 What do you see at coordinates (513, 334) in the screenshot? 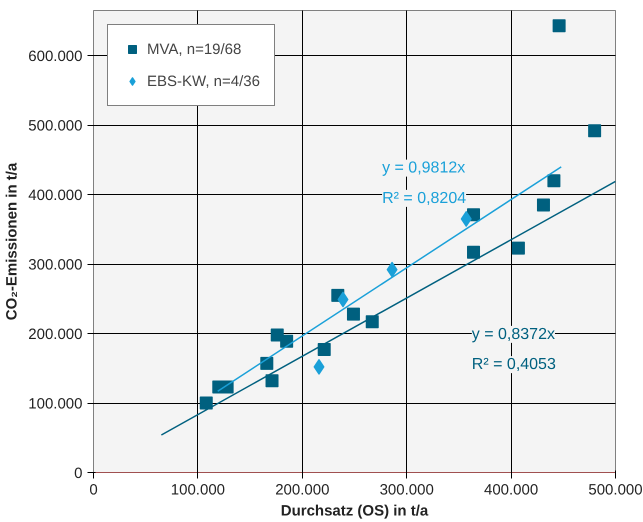
I see `annotation: y = 0,8372x` at bounding box center [513, 334].